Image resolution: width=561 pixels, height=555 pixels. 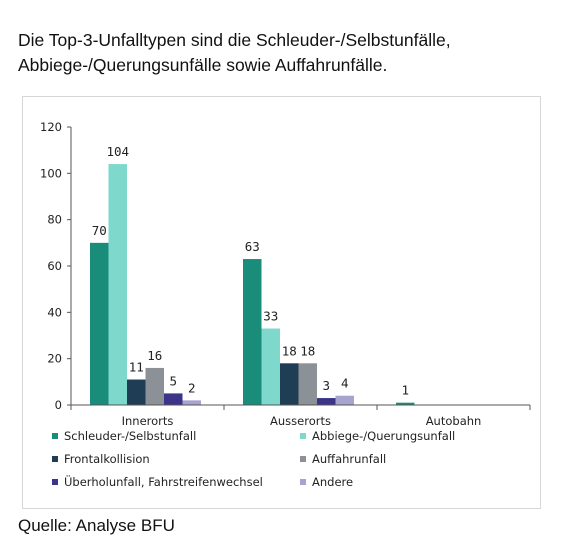 What do you see at coordinates (107, 459) in the screenshot?
I see `legend-label: Frontalkollision` at bounding box center [107, 459].